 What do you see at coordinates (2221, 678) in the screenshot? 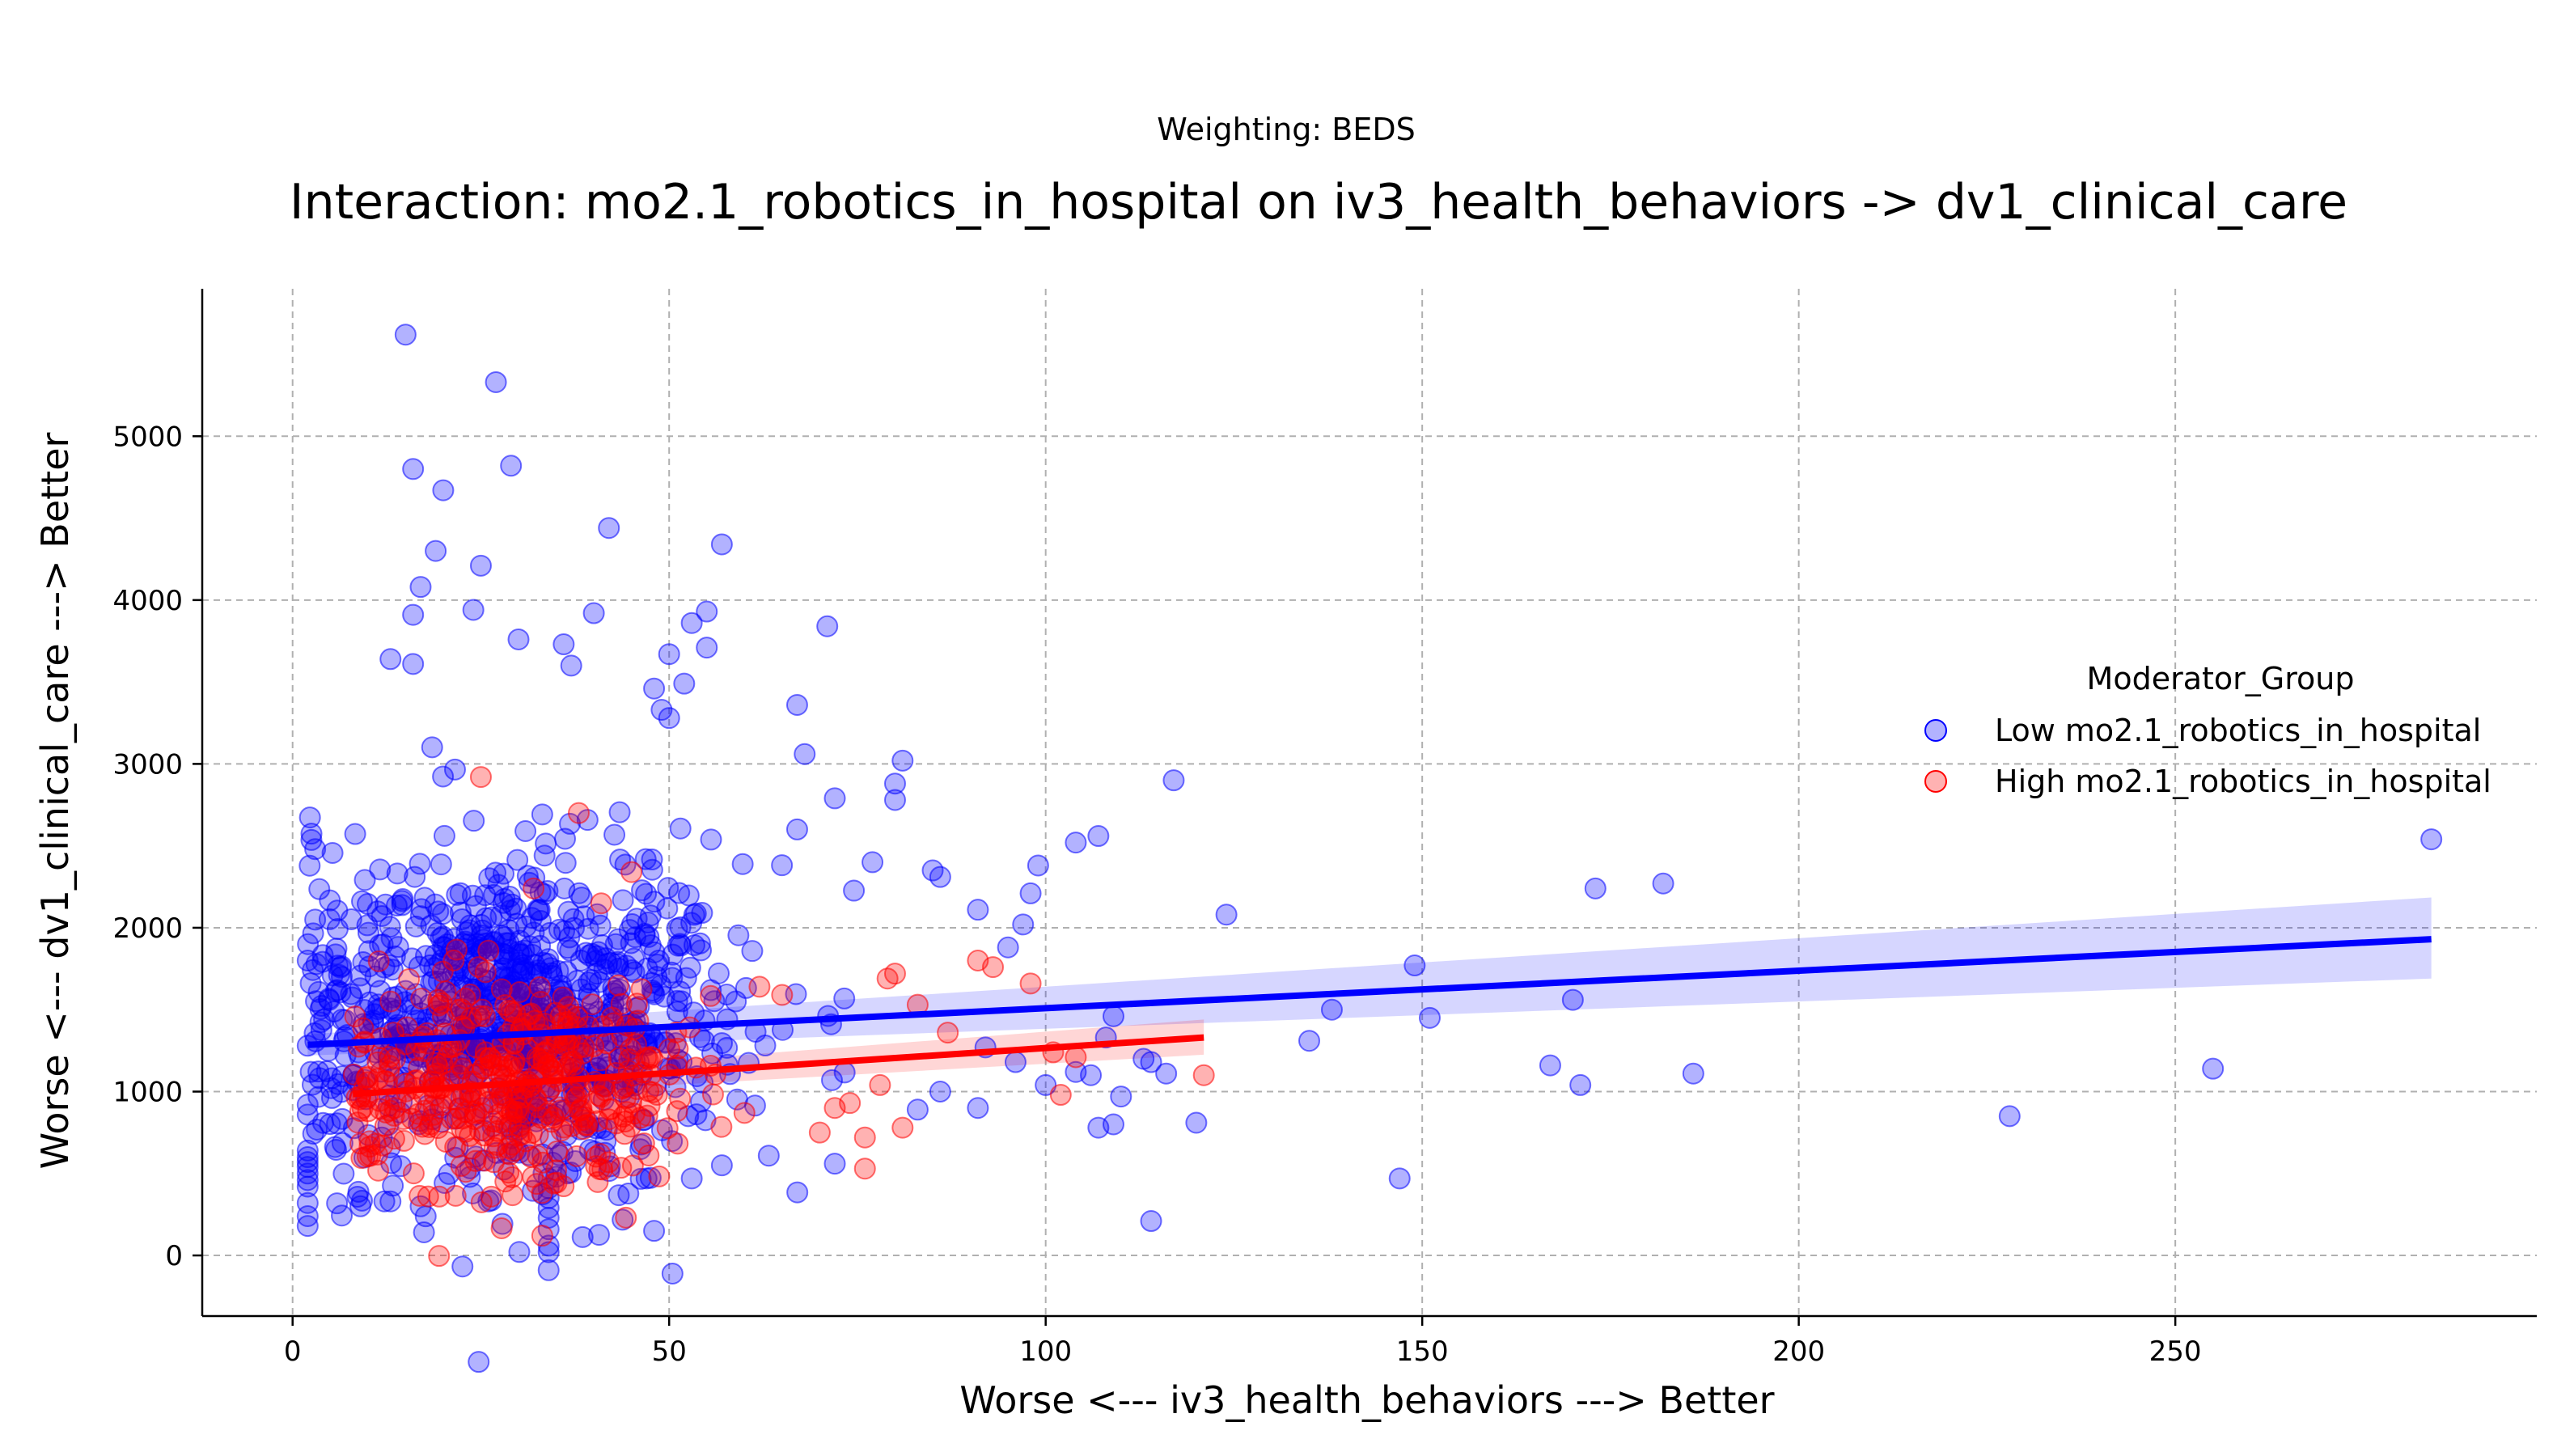
I see `legend-title: Moderator_Group` at bounding box center [2221, 678].